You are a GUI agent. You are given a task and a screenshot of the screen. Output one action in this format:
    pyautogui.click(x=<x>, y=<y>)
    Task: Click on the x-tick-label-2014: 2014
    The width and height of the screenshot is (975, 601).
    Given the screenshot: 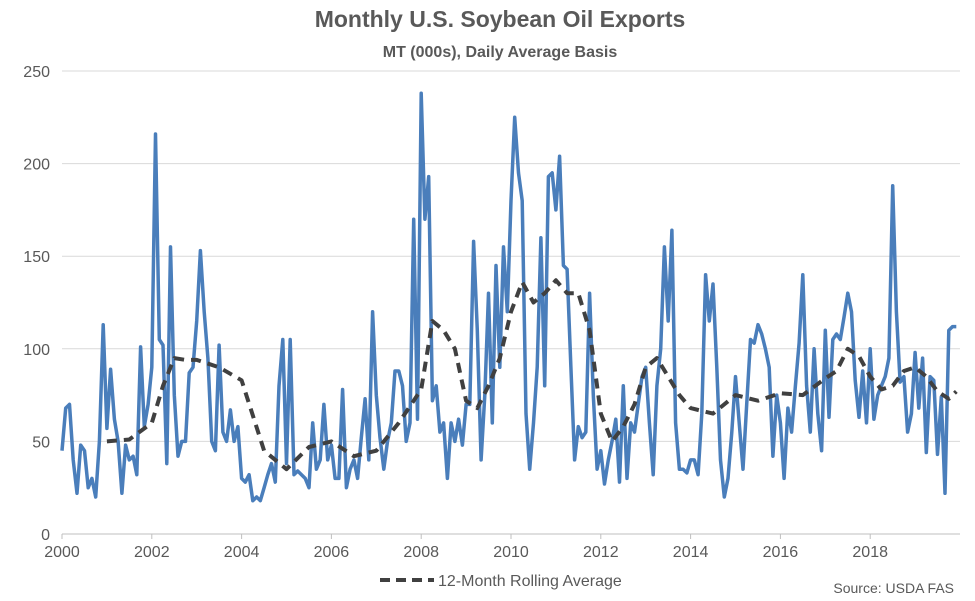 What is the action you would take?
    pyautogui.click(x=691, y=552)
    